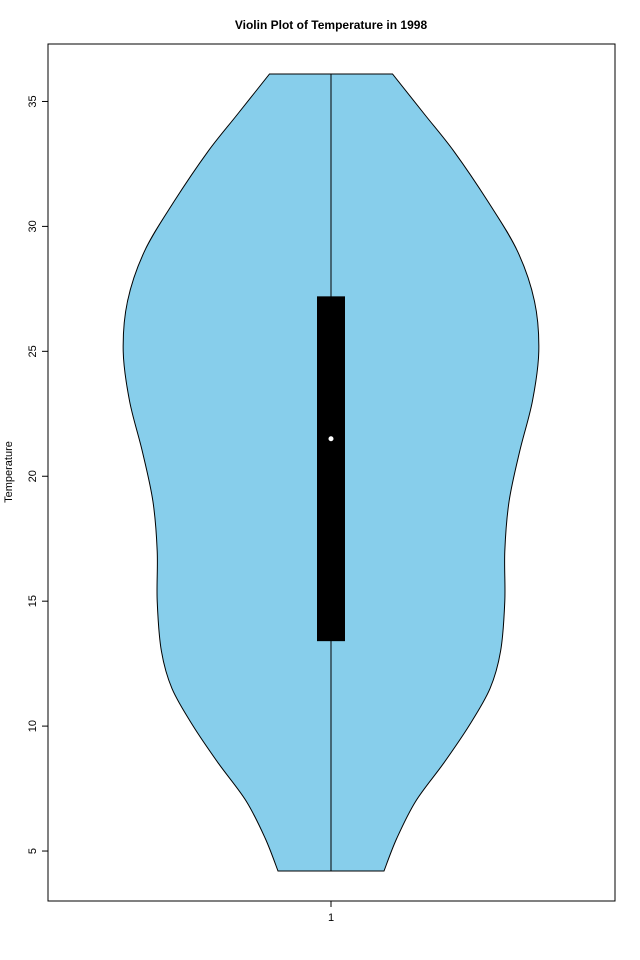 The image size is (640, 960). Describe the element at coordinates (331, 439) in the screenshot. I see `median-point` at that location.